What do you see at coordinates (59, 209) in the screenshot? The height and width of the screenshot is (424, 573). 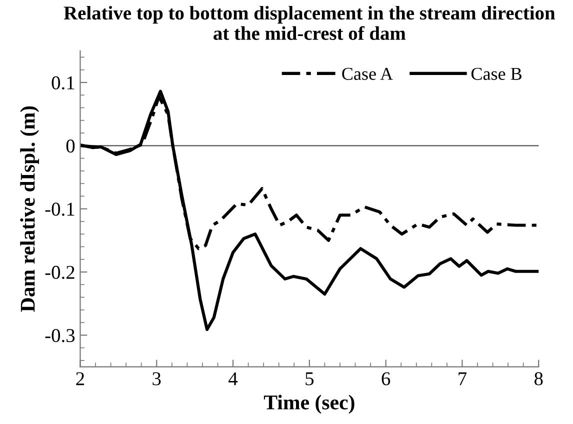 I see `y-tick-label: -0.1` at bounding box center [59, 209].